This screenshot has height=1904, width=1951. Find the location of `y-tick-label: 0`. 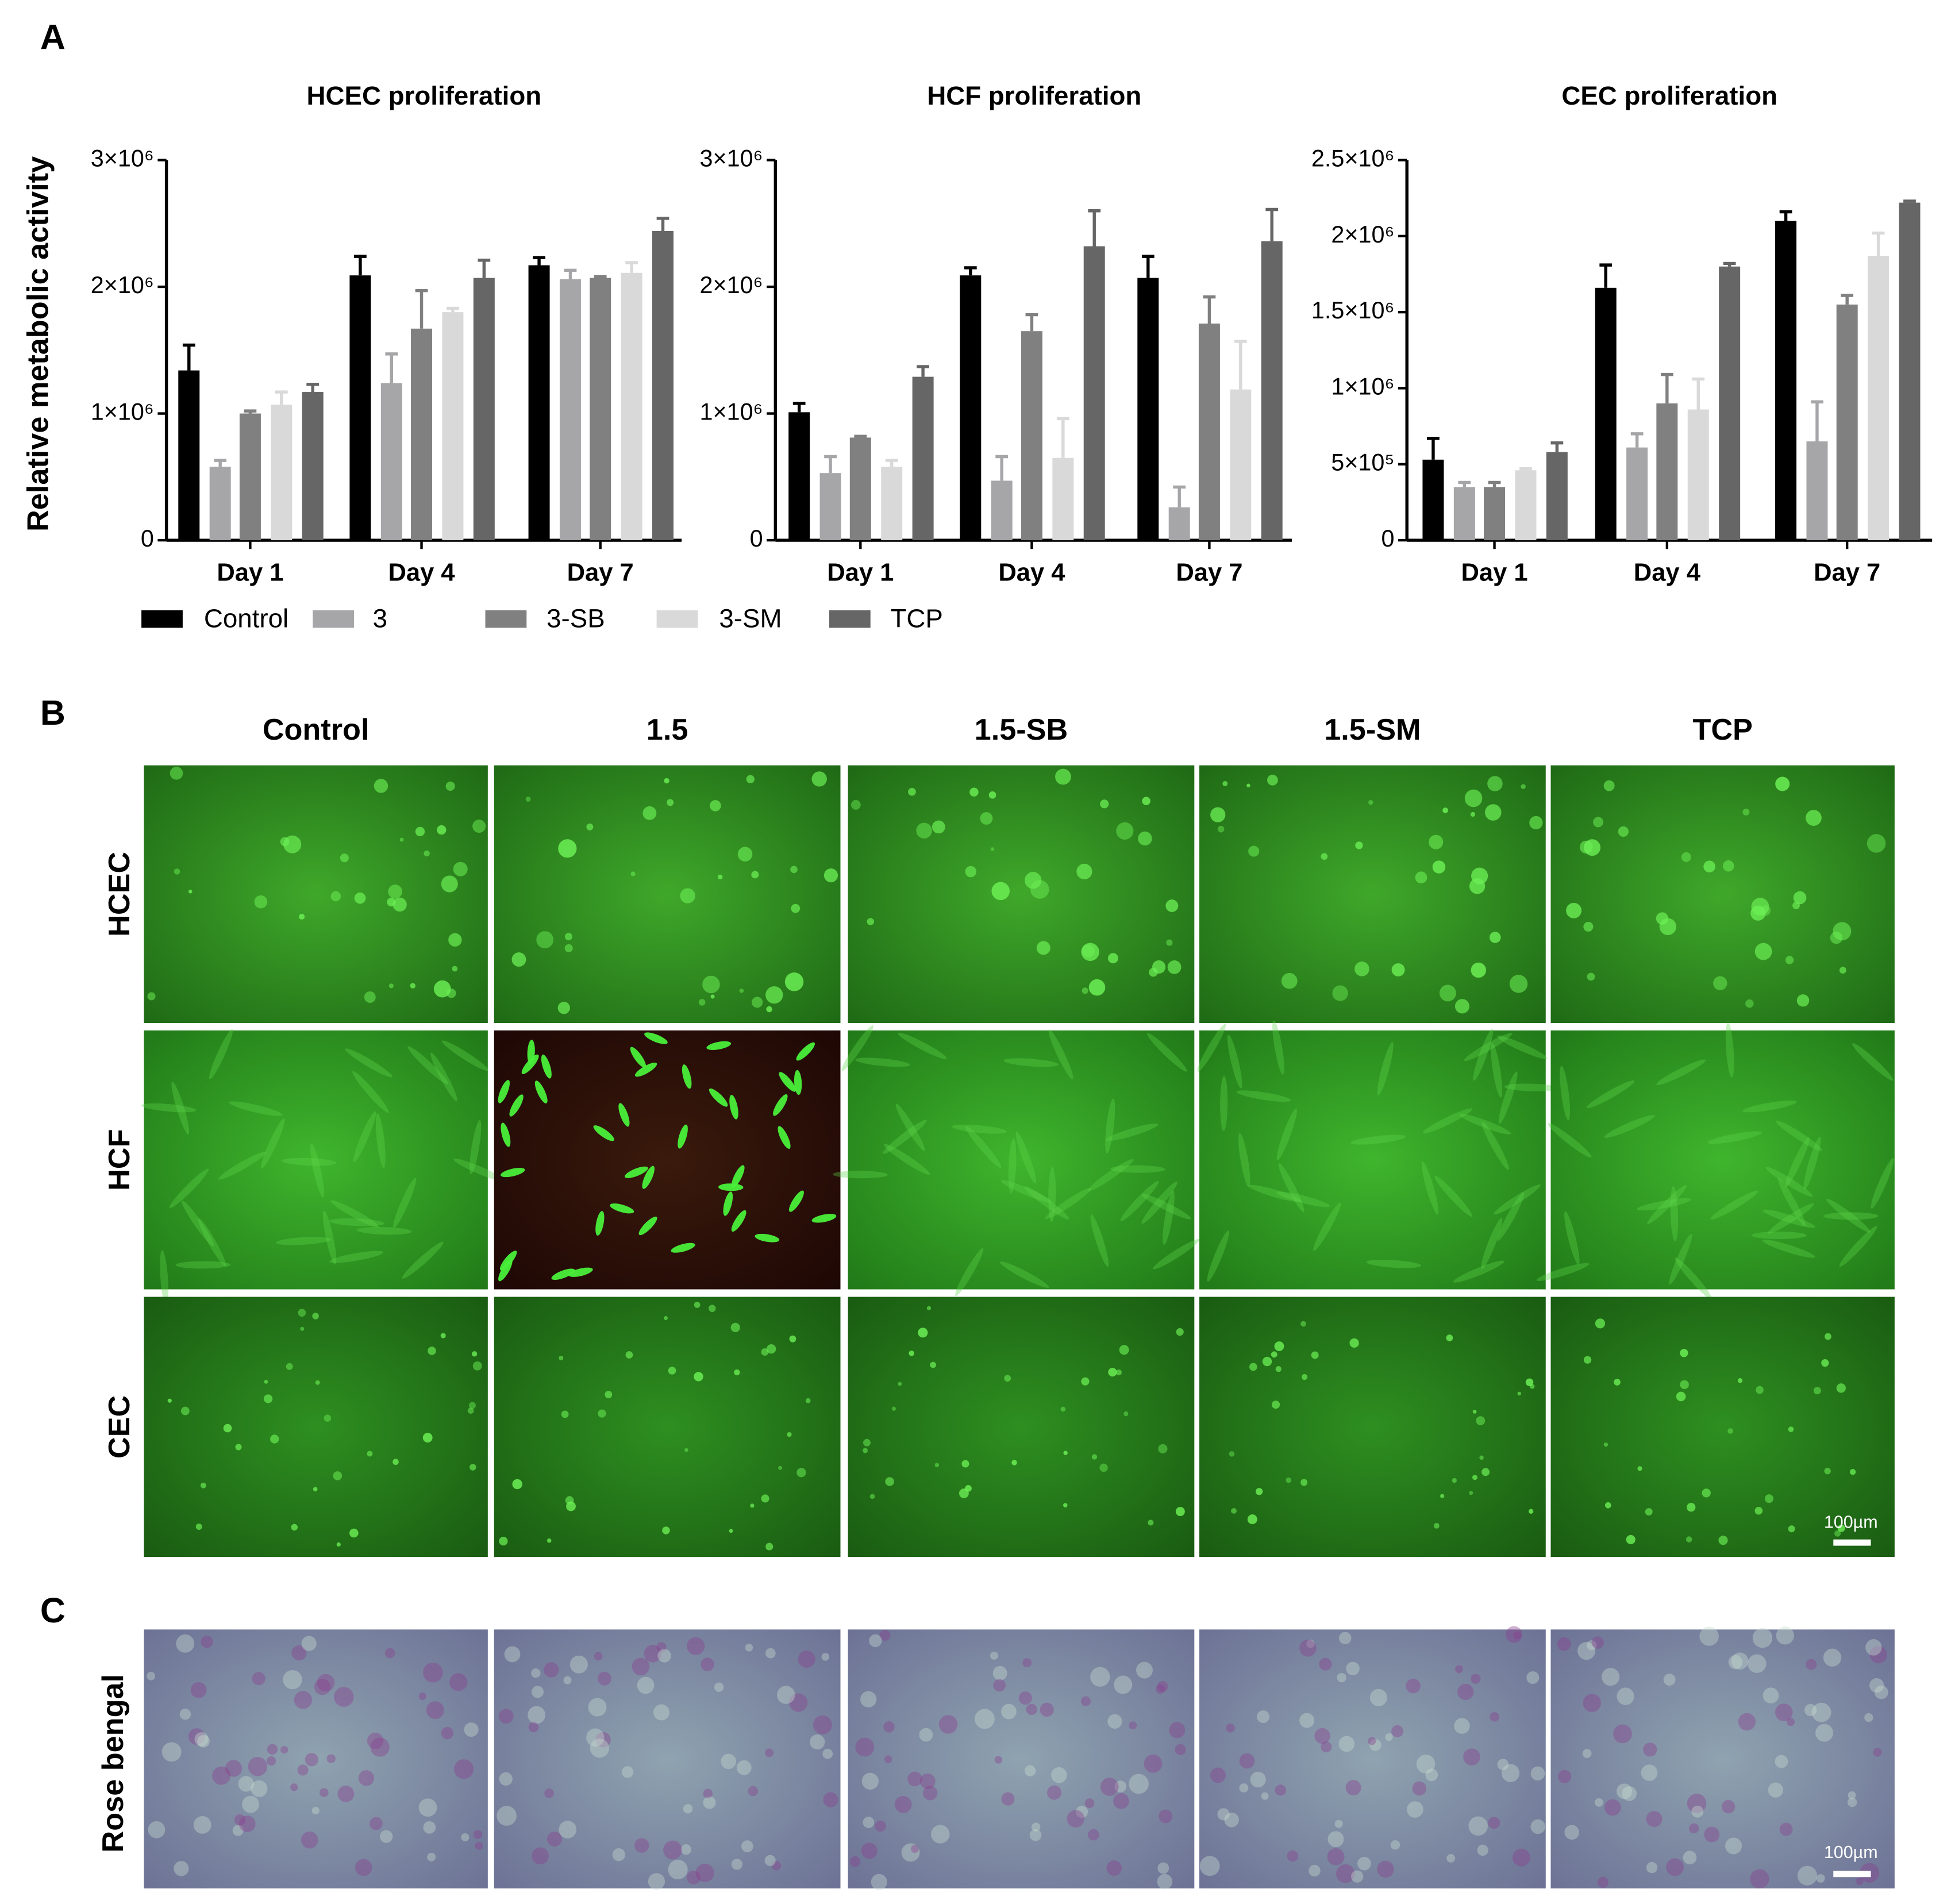

y-tick-label: 0 is located at coordinates (756, 539).